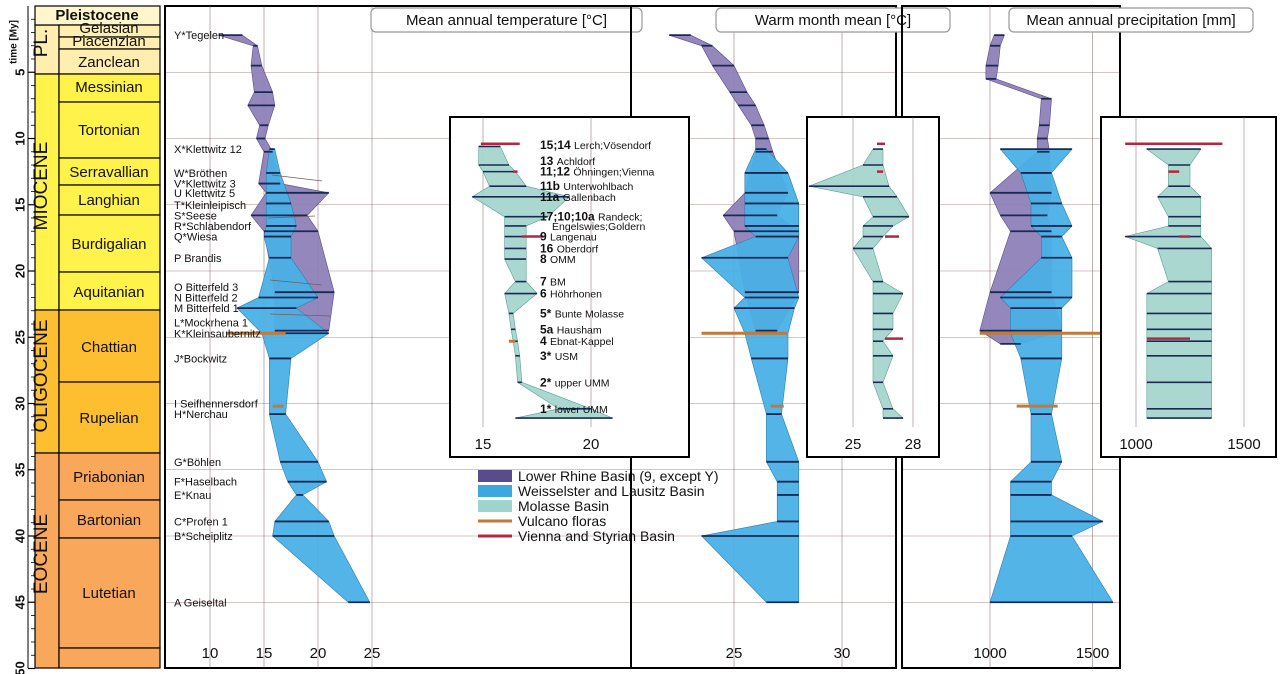 The width and height of the screenshot is (1280, 674). Describe the element at coordinates (1092, 653) in the screenshot. I see `x-tick-label: 1500` at that location.